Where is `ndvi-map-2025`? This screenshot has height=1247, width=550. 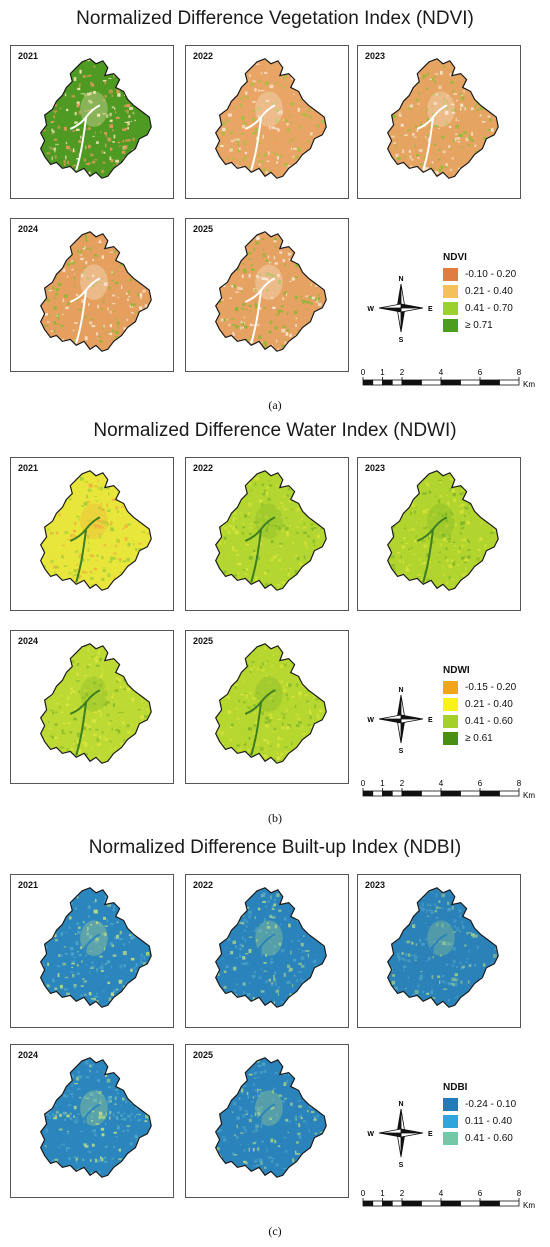 ndvi-map-2025 is located at coordinates (270, 291).